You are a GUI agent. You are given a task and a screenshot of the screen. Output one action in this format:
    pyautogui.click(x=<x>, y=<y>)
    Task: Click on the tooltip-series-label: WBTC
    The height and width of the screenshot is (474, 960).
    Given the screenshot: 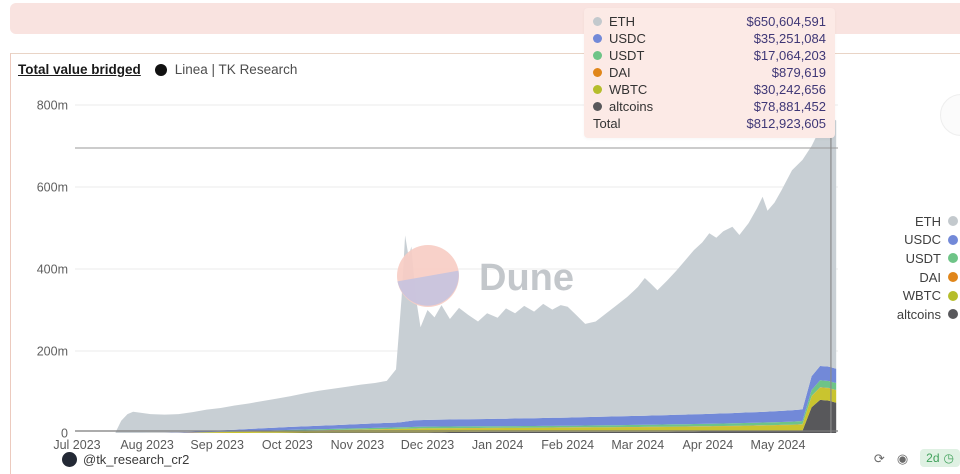 What is the action you would take?
    pyautogui.click(x=628, y=89)
    